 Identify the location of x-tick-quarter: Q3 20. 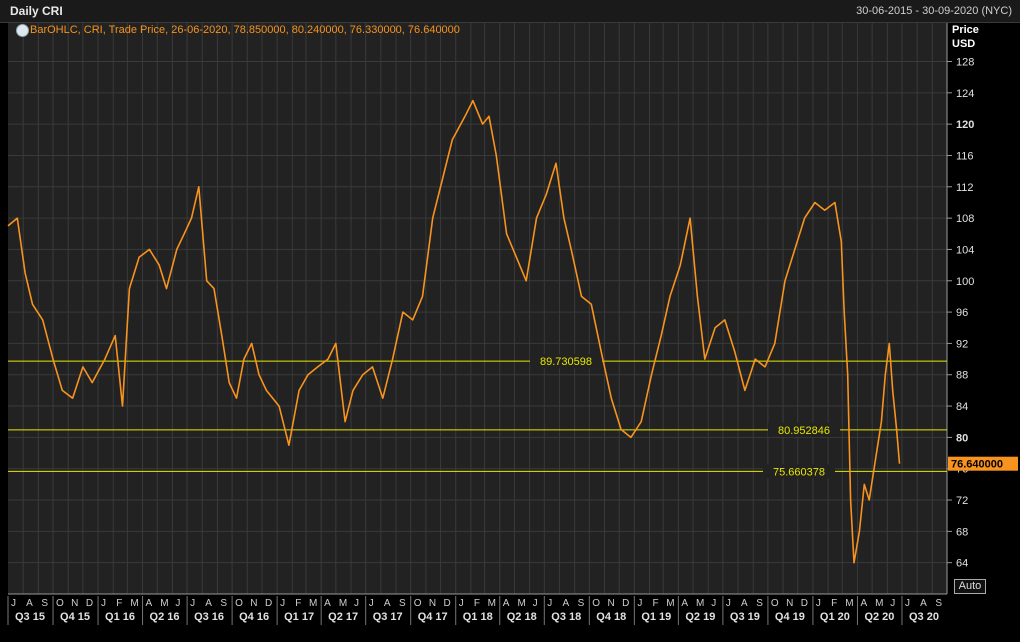
(924, 617).